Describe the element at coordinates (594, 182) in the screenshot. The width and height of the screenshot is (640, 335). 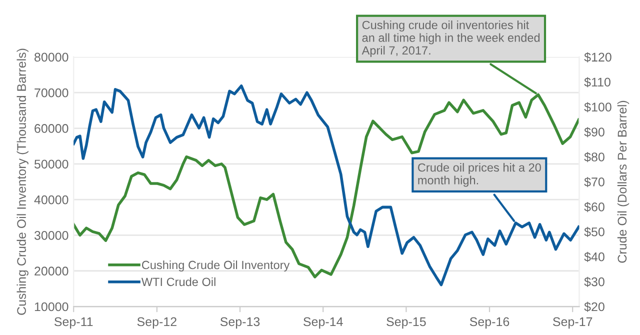
I see `y2-tick-label: $70` at that location.